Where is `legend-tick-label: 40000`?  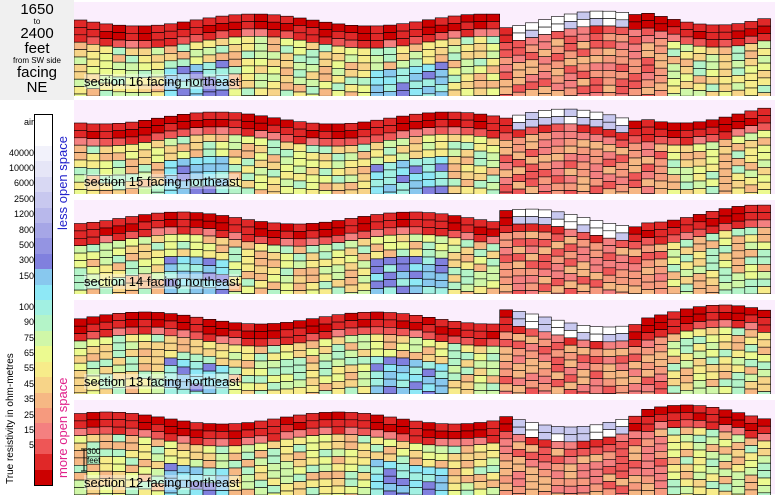 legend-tick-label: 40000 is located at coordinates (21, 152).